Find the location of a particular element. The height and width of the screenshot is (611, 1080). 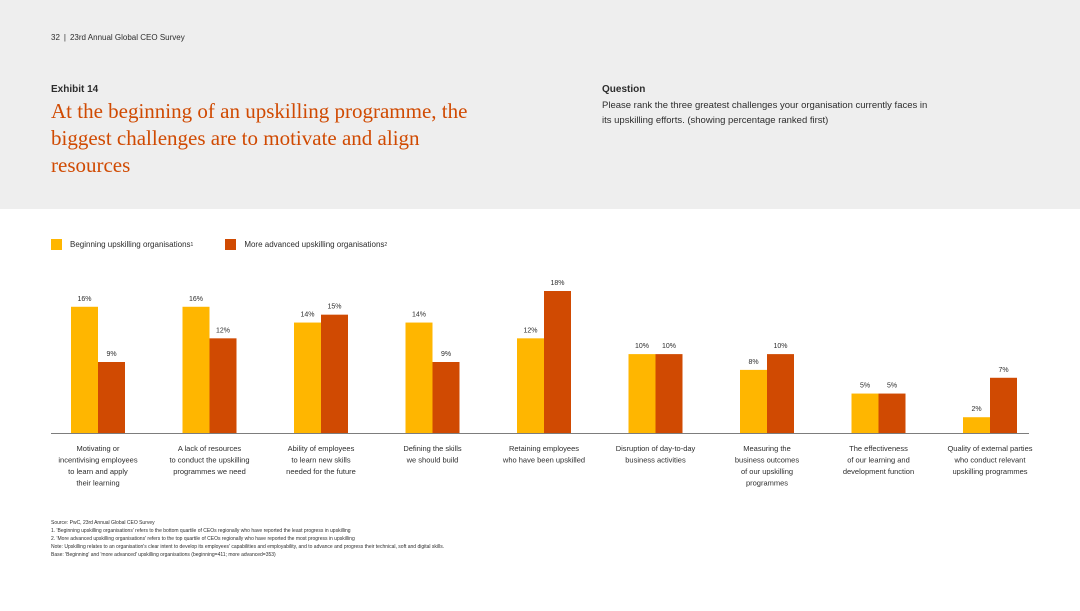

category-label-line: Disruption of day-to-day is located at coordinates (656, 448).